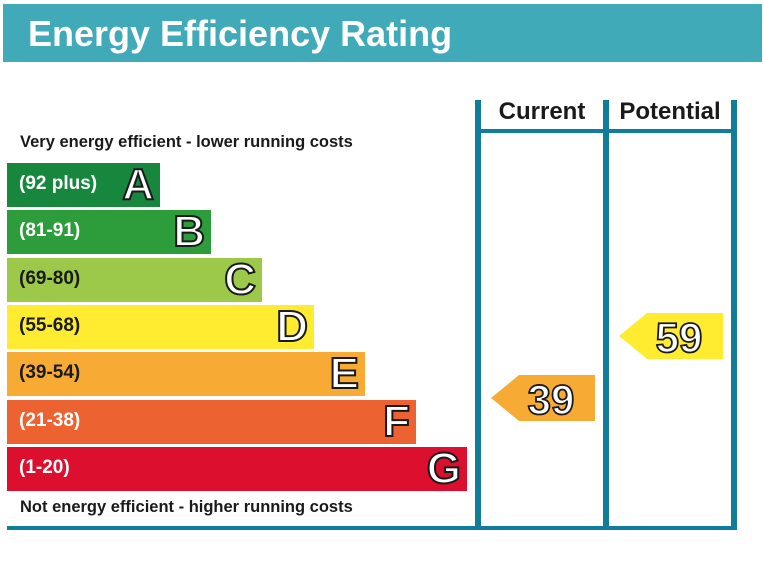 The width and height of the screenshot is (763, 571). Describe the element at coordinates (138, 184) in the screenshot. I see `band-letter: A` at that location.